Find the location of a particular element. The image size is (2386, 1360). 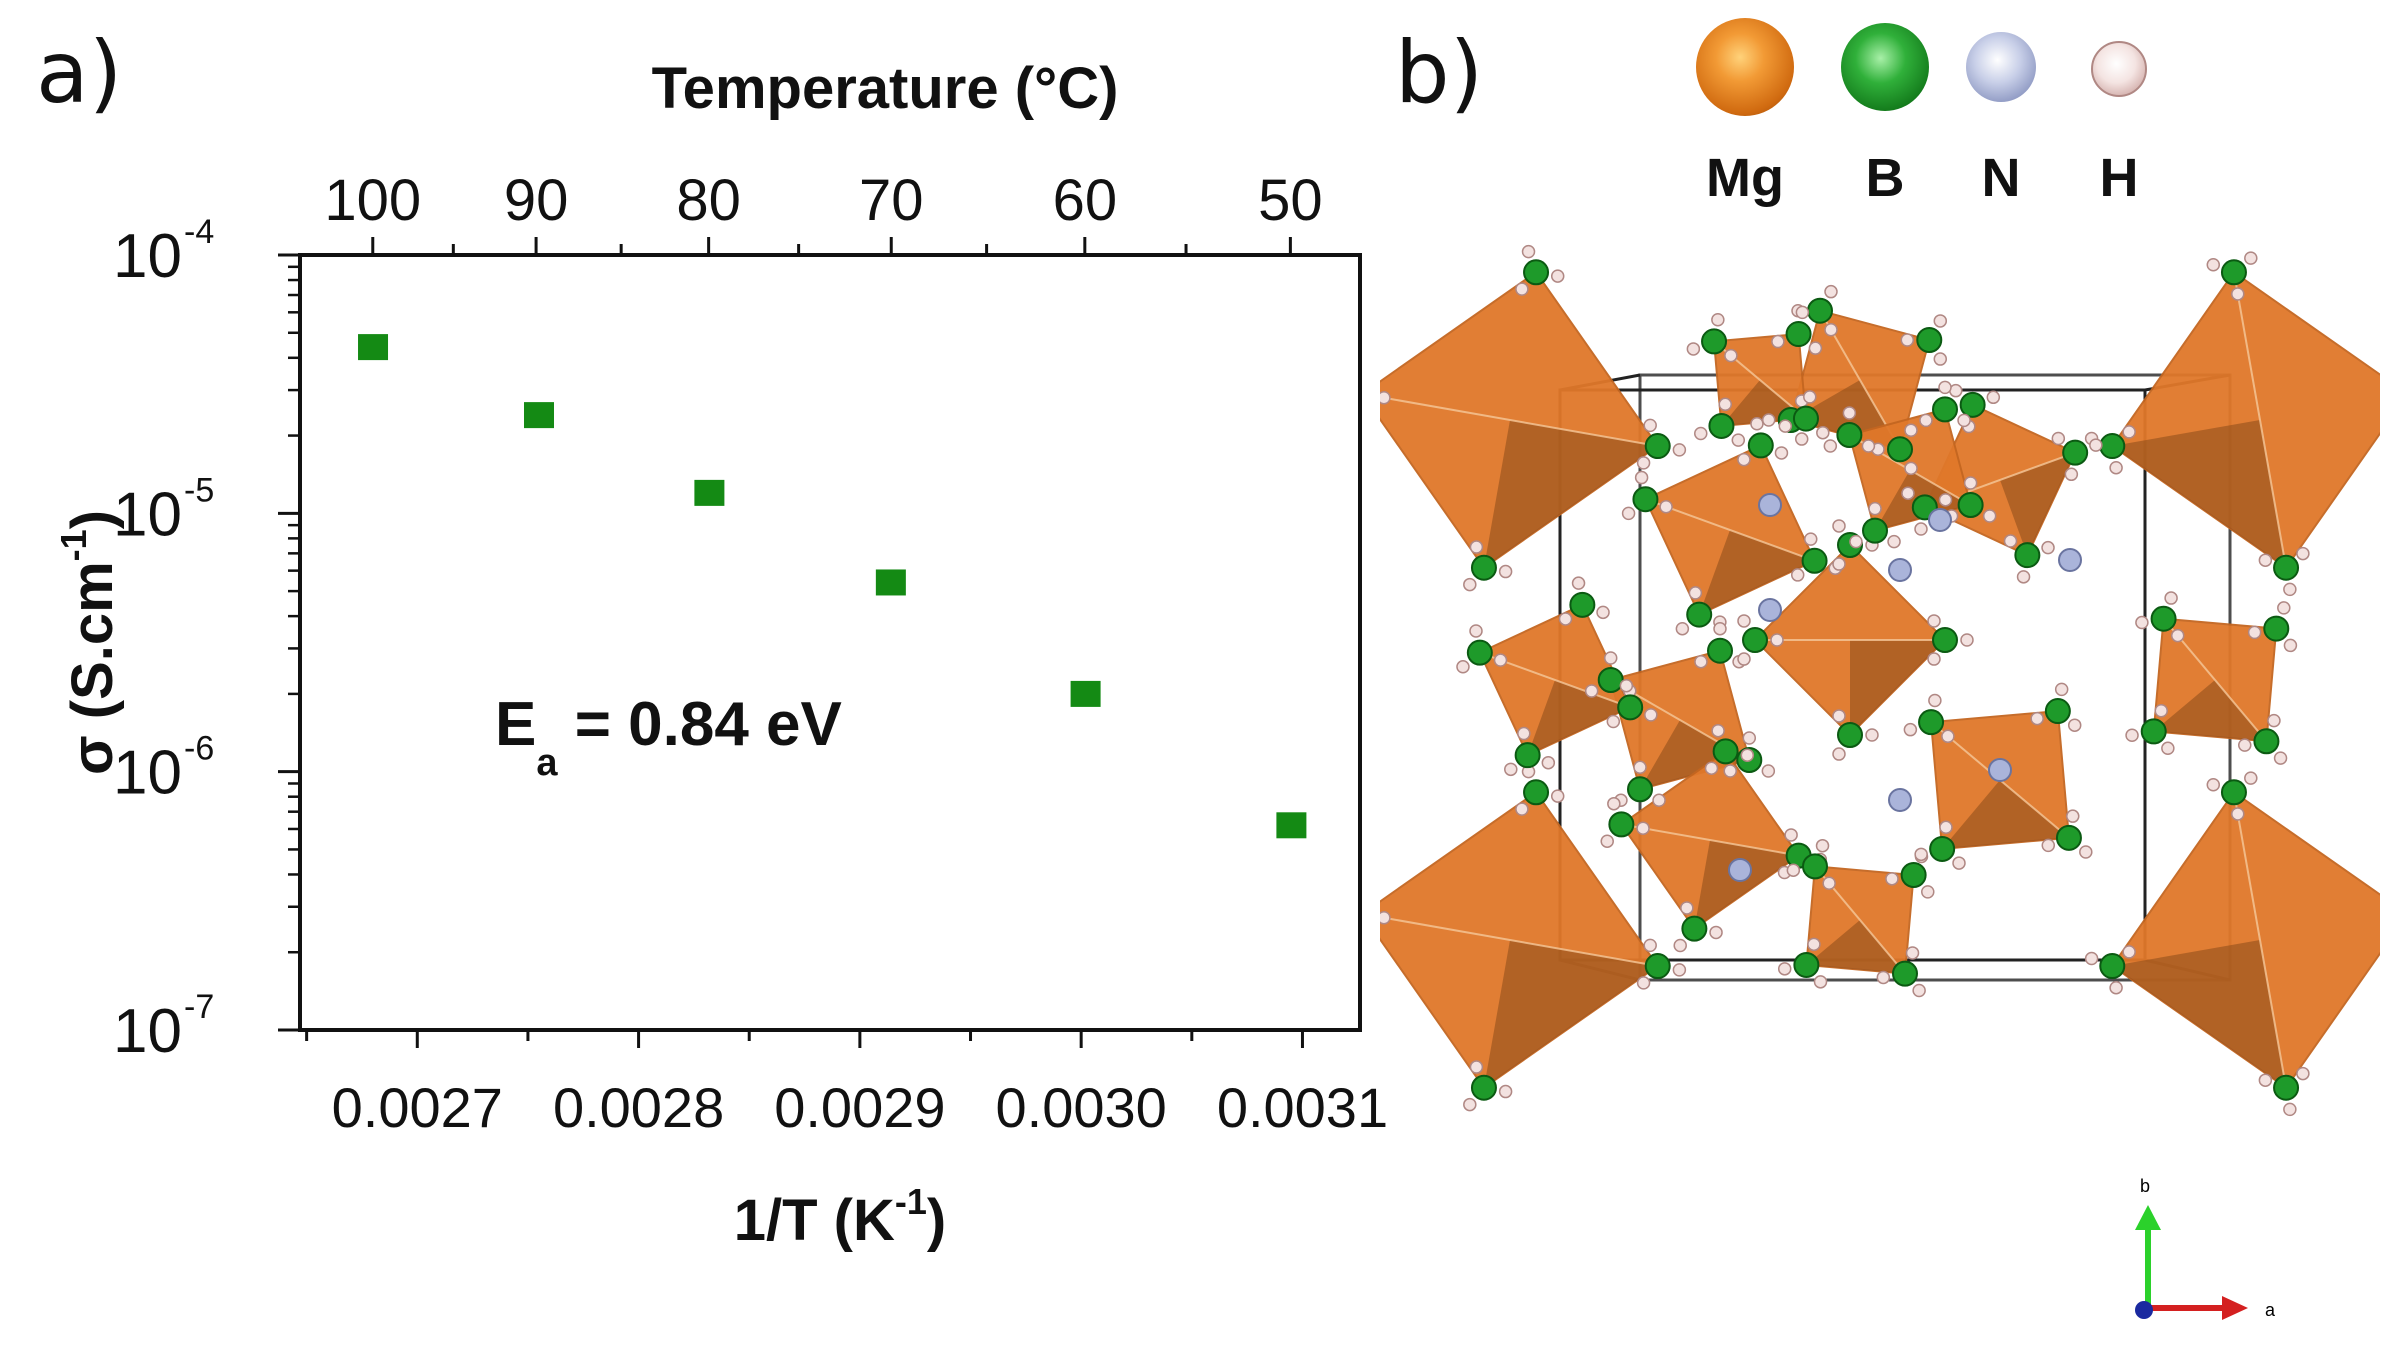

top-tick-label: 70 is located at coordinates (891, 200).